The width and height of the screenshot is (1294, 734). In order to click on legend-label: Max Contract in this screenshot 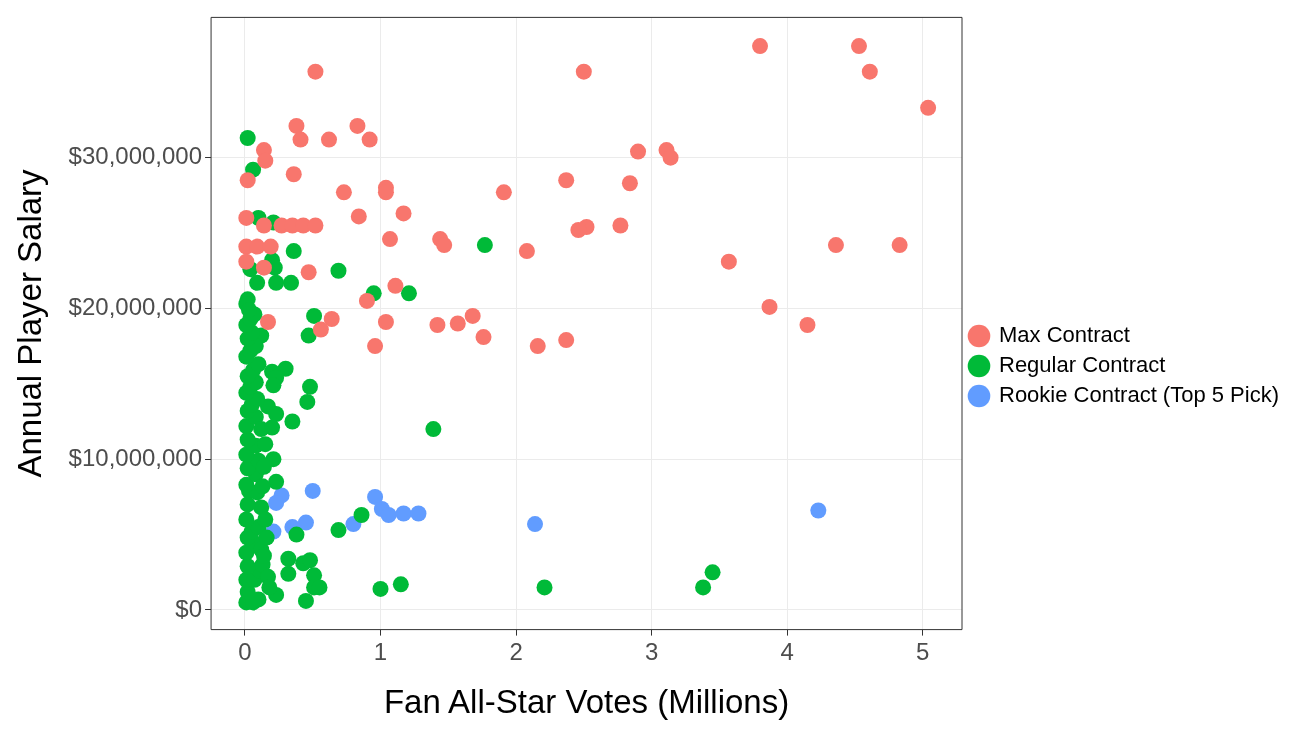, I will do `click(1064, 335)`.